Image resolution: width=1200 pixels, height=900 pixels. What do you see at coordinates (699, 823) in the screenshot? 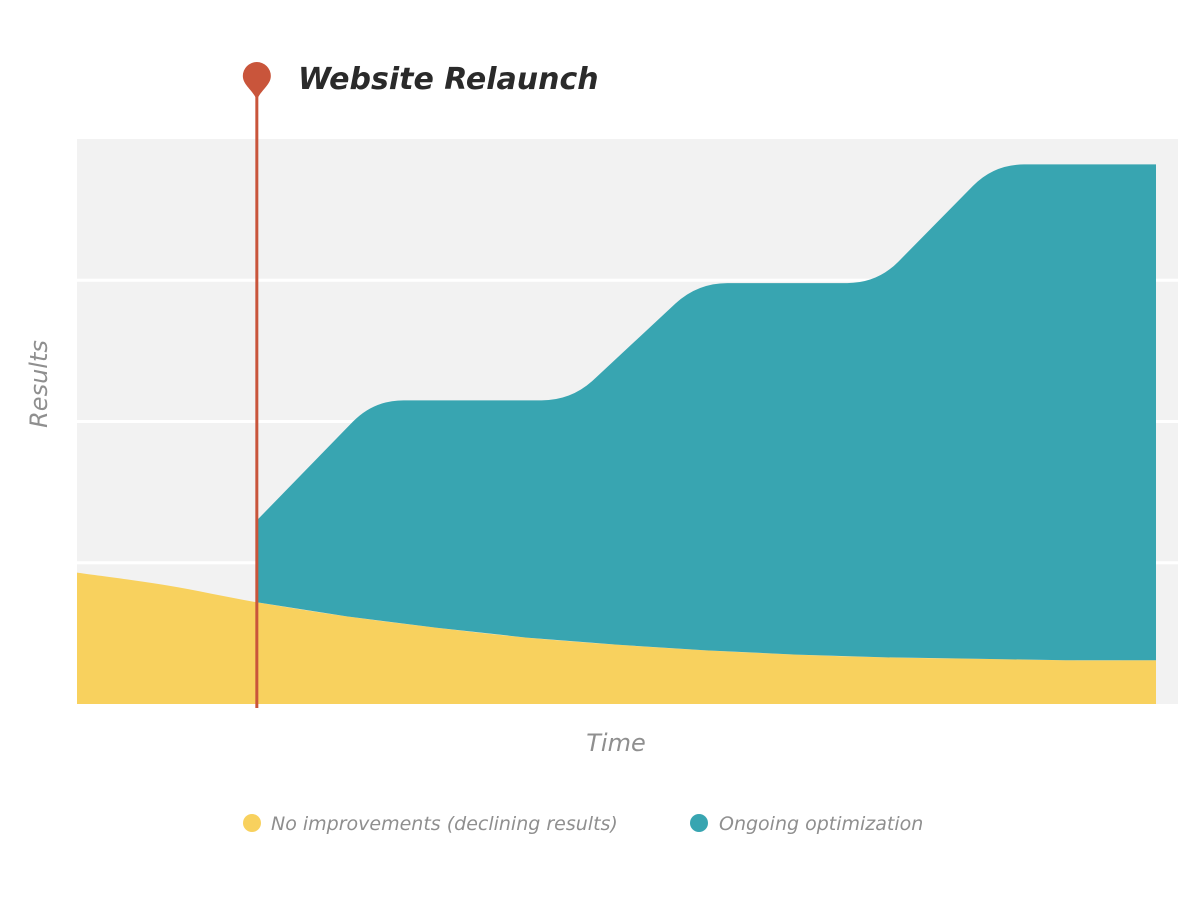
I see `legend-marker-ongoing-optimization` at bounding box center [699, 823].